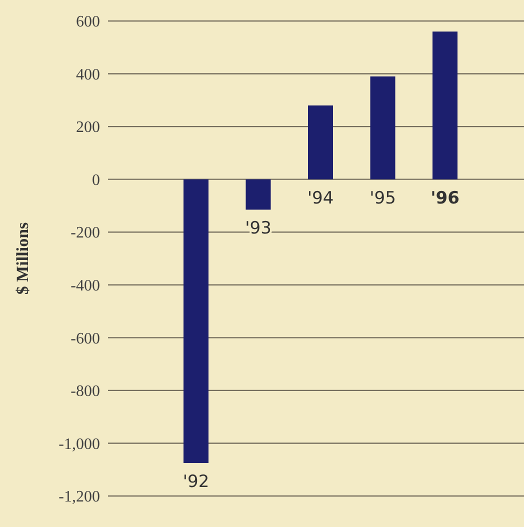  Describe the element at coordinates (22, 258) in the screenshot. I see `y-axis-title: $ Millions` at that location.